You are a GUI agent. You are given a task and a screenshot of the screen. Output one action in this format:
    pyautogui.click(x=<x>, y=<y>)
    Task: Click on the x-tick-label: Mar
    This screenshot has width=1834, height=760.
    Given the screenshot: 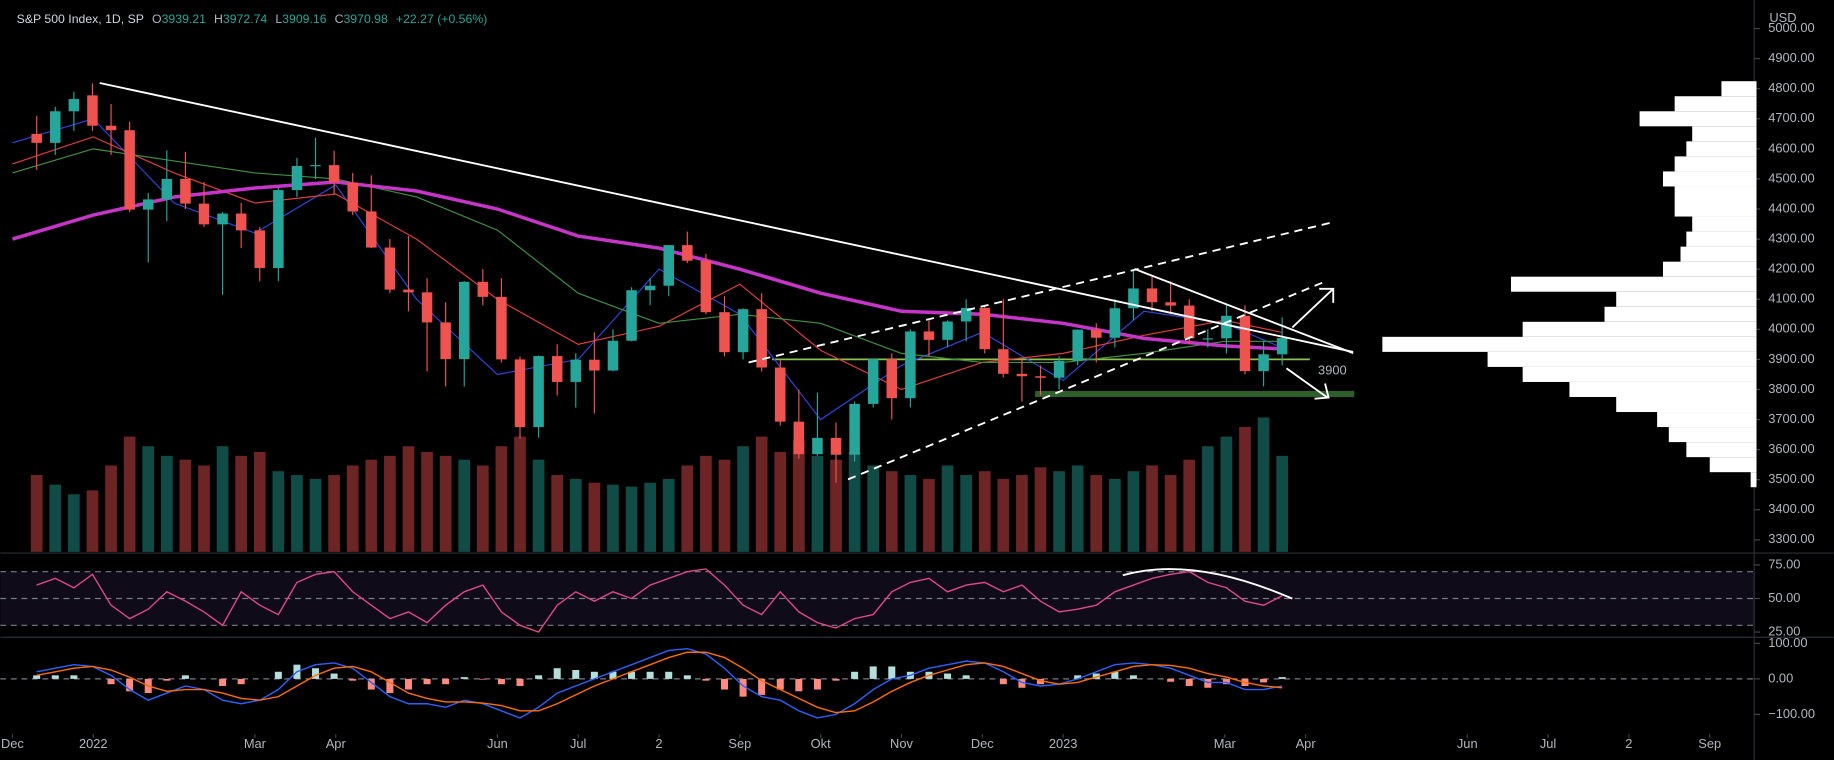 What is the action you would take?
    pyautogui.click(x=1225, y=743)
    